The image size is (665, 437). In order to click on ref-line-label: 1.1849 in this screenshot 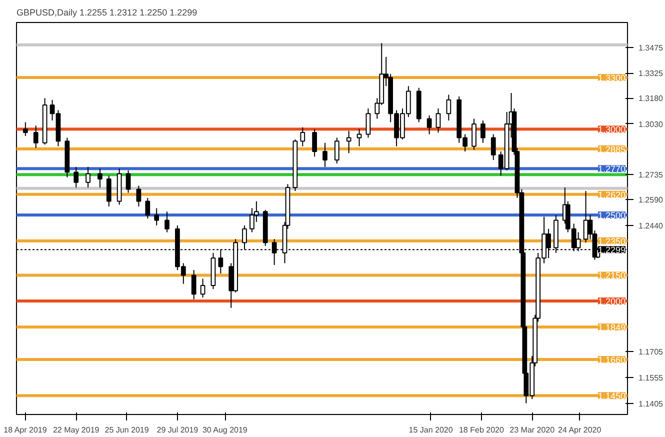, I will do `click(612, 327)`.